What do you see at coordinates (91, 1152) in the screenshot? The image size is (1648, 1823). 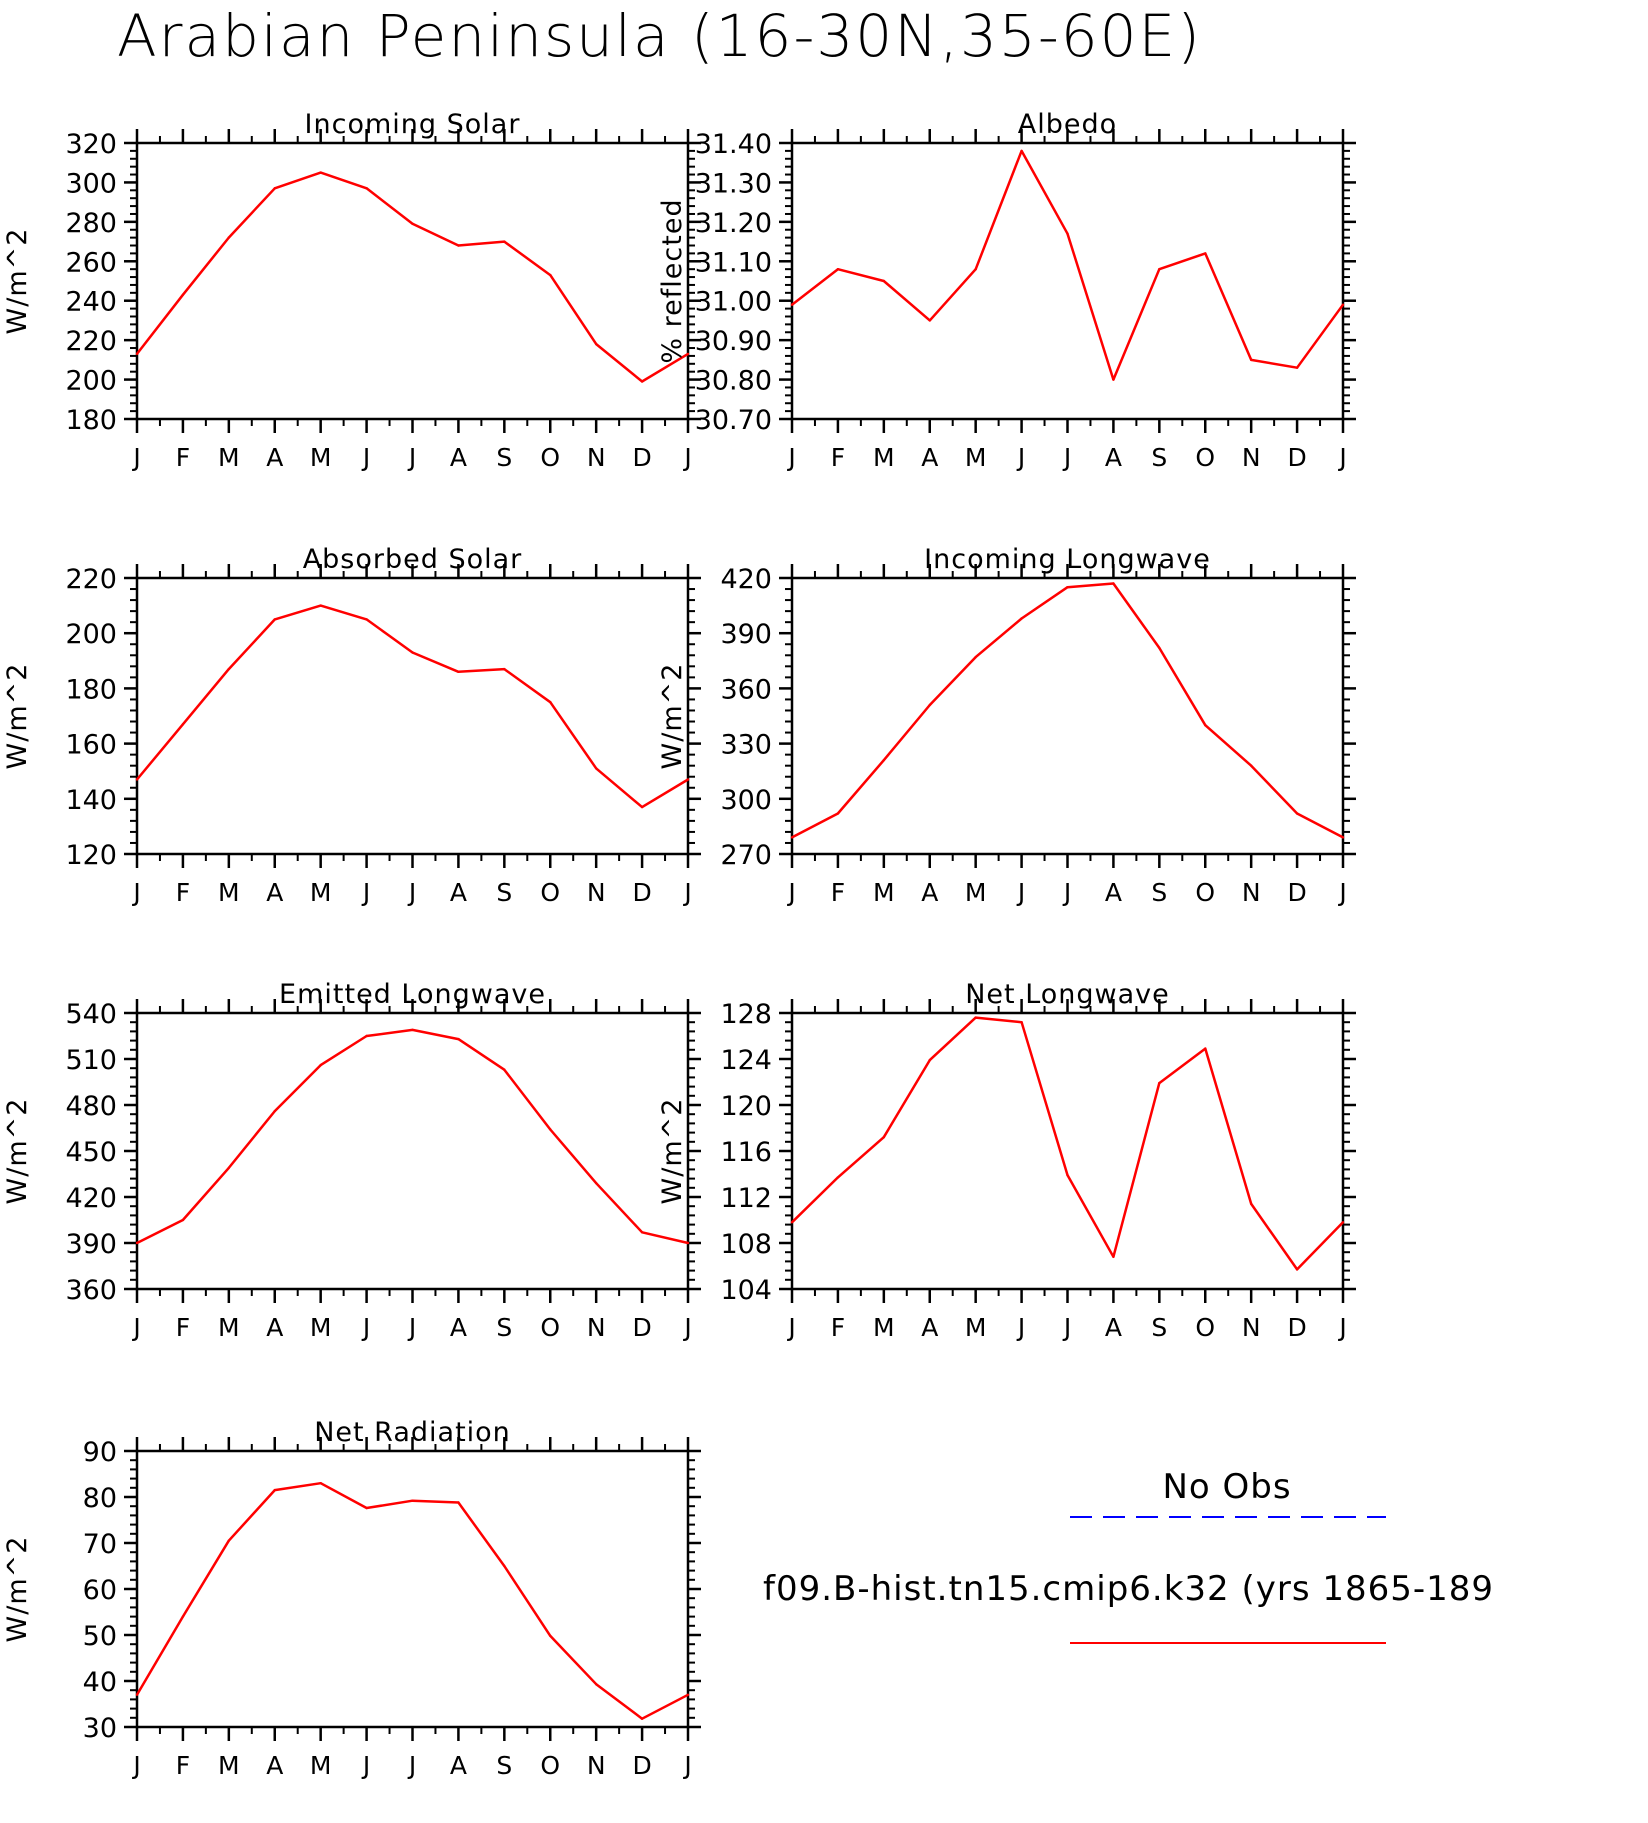 I see `y-tick-label: 450` at bounding box center [91, 1152].